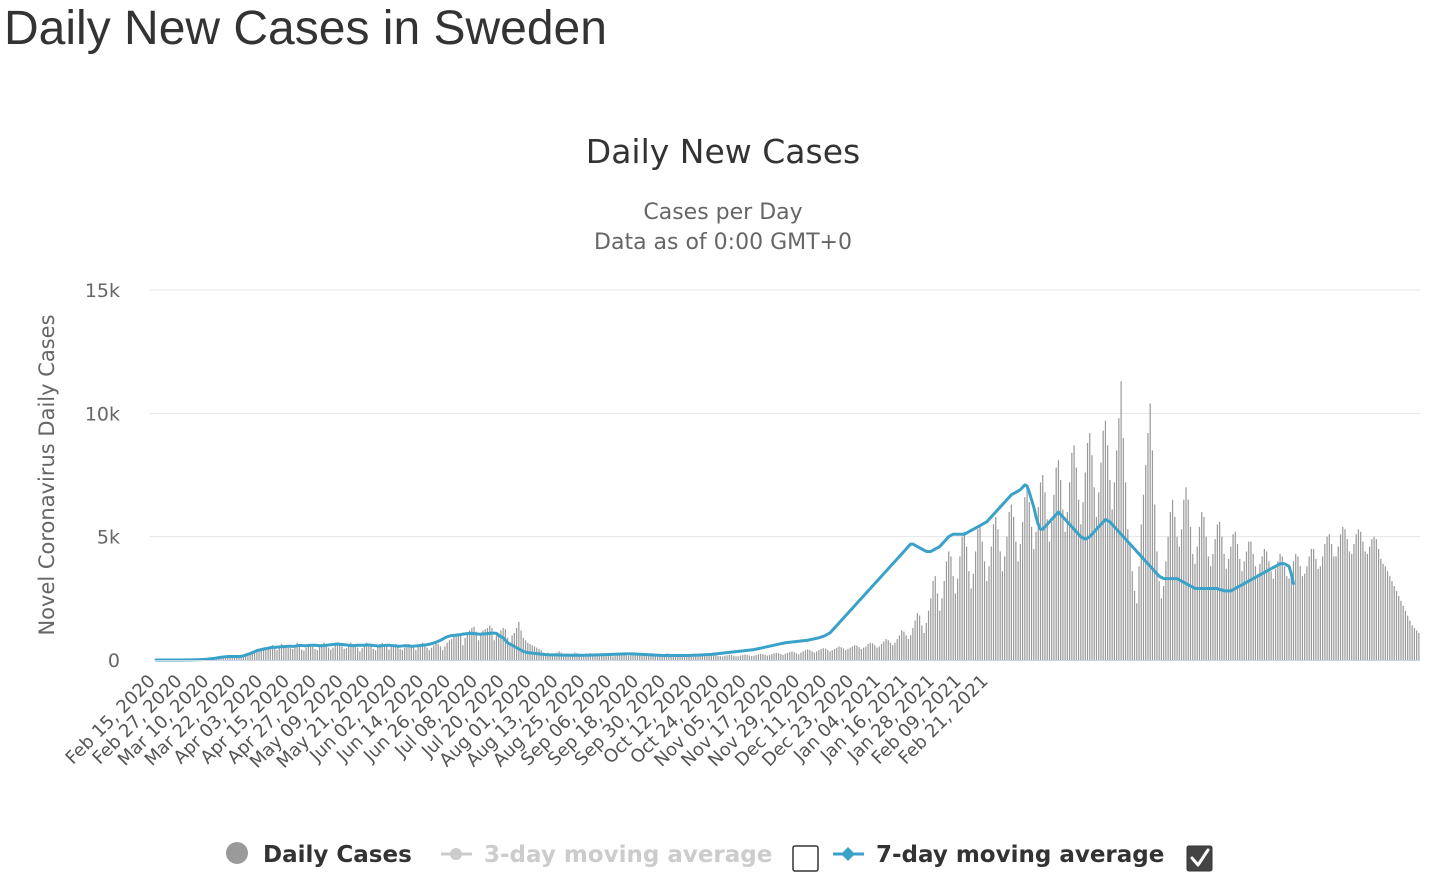 This screenshot has width=1430, height=895. What do you see at coordinates (606, 855) in the screenshot?
I see `legend-item-3-day-average: 3-day moving average` at bounding box center [606, 855].